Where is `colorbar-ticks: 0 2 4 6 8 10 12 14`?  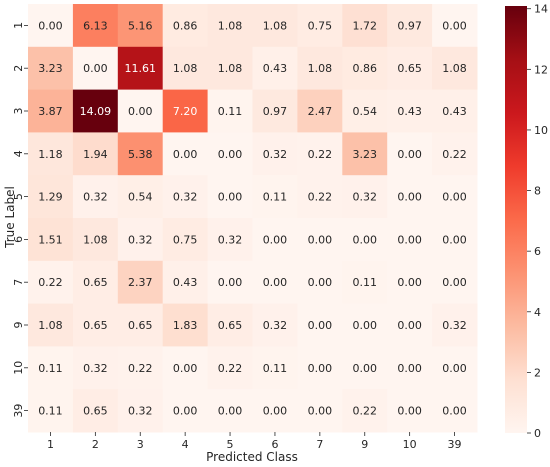
colorbar-ticks: 0 2 4 6 8 10 12 14 is located at coordinates (537, 221).